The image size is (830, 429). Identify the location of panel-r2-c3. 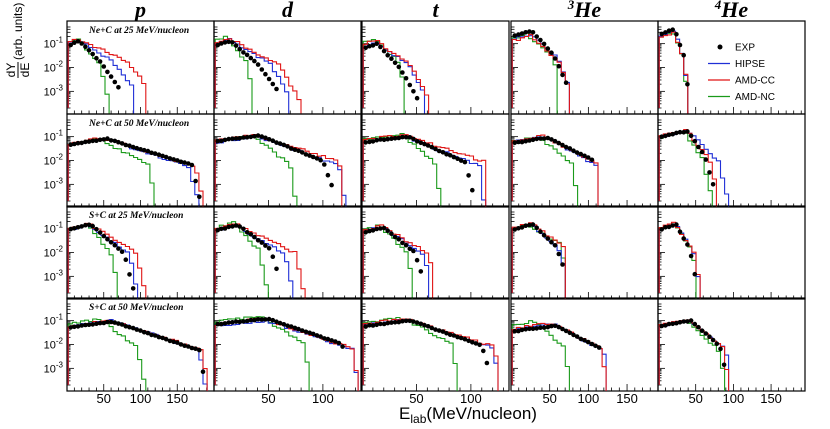
(584, 252).